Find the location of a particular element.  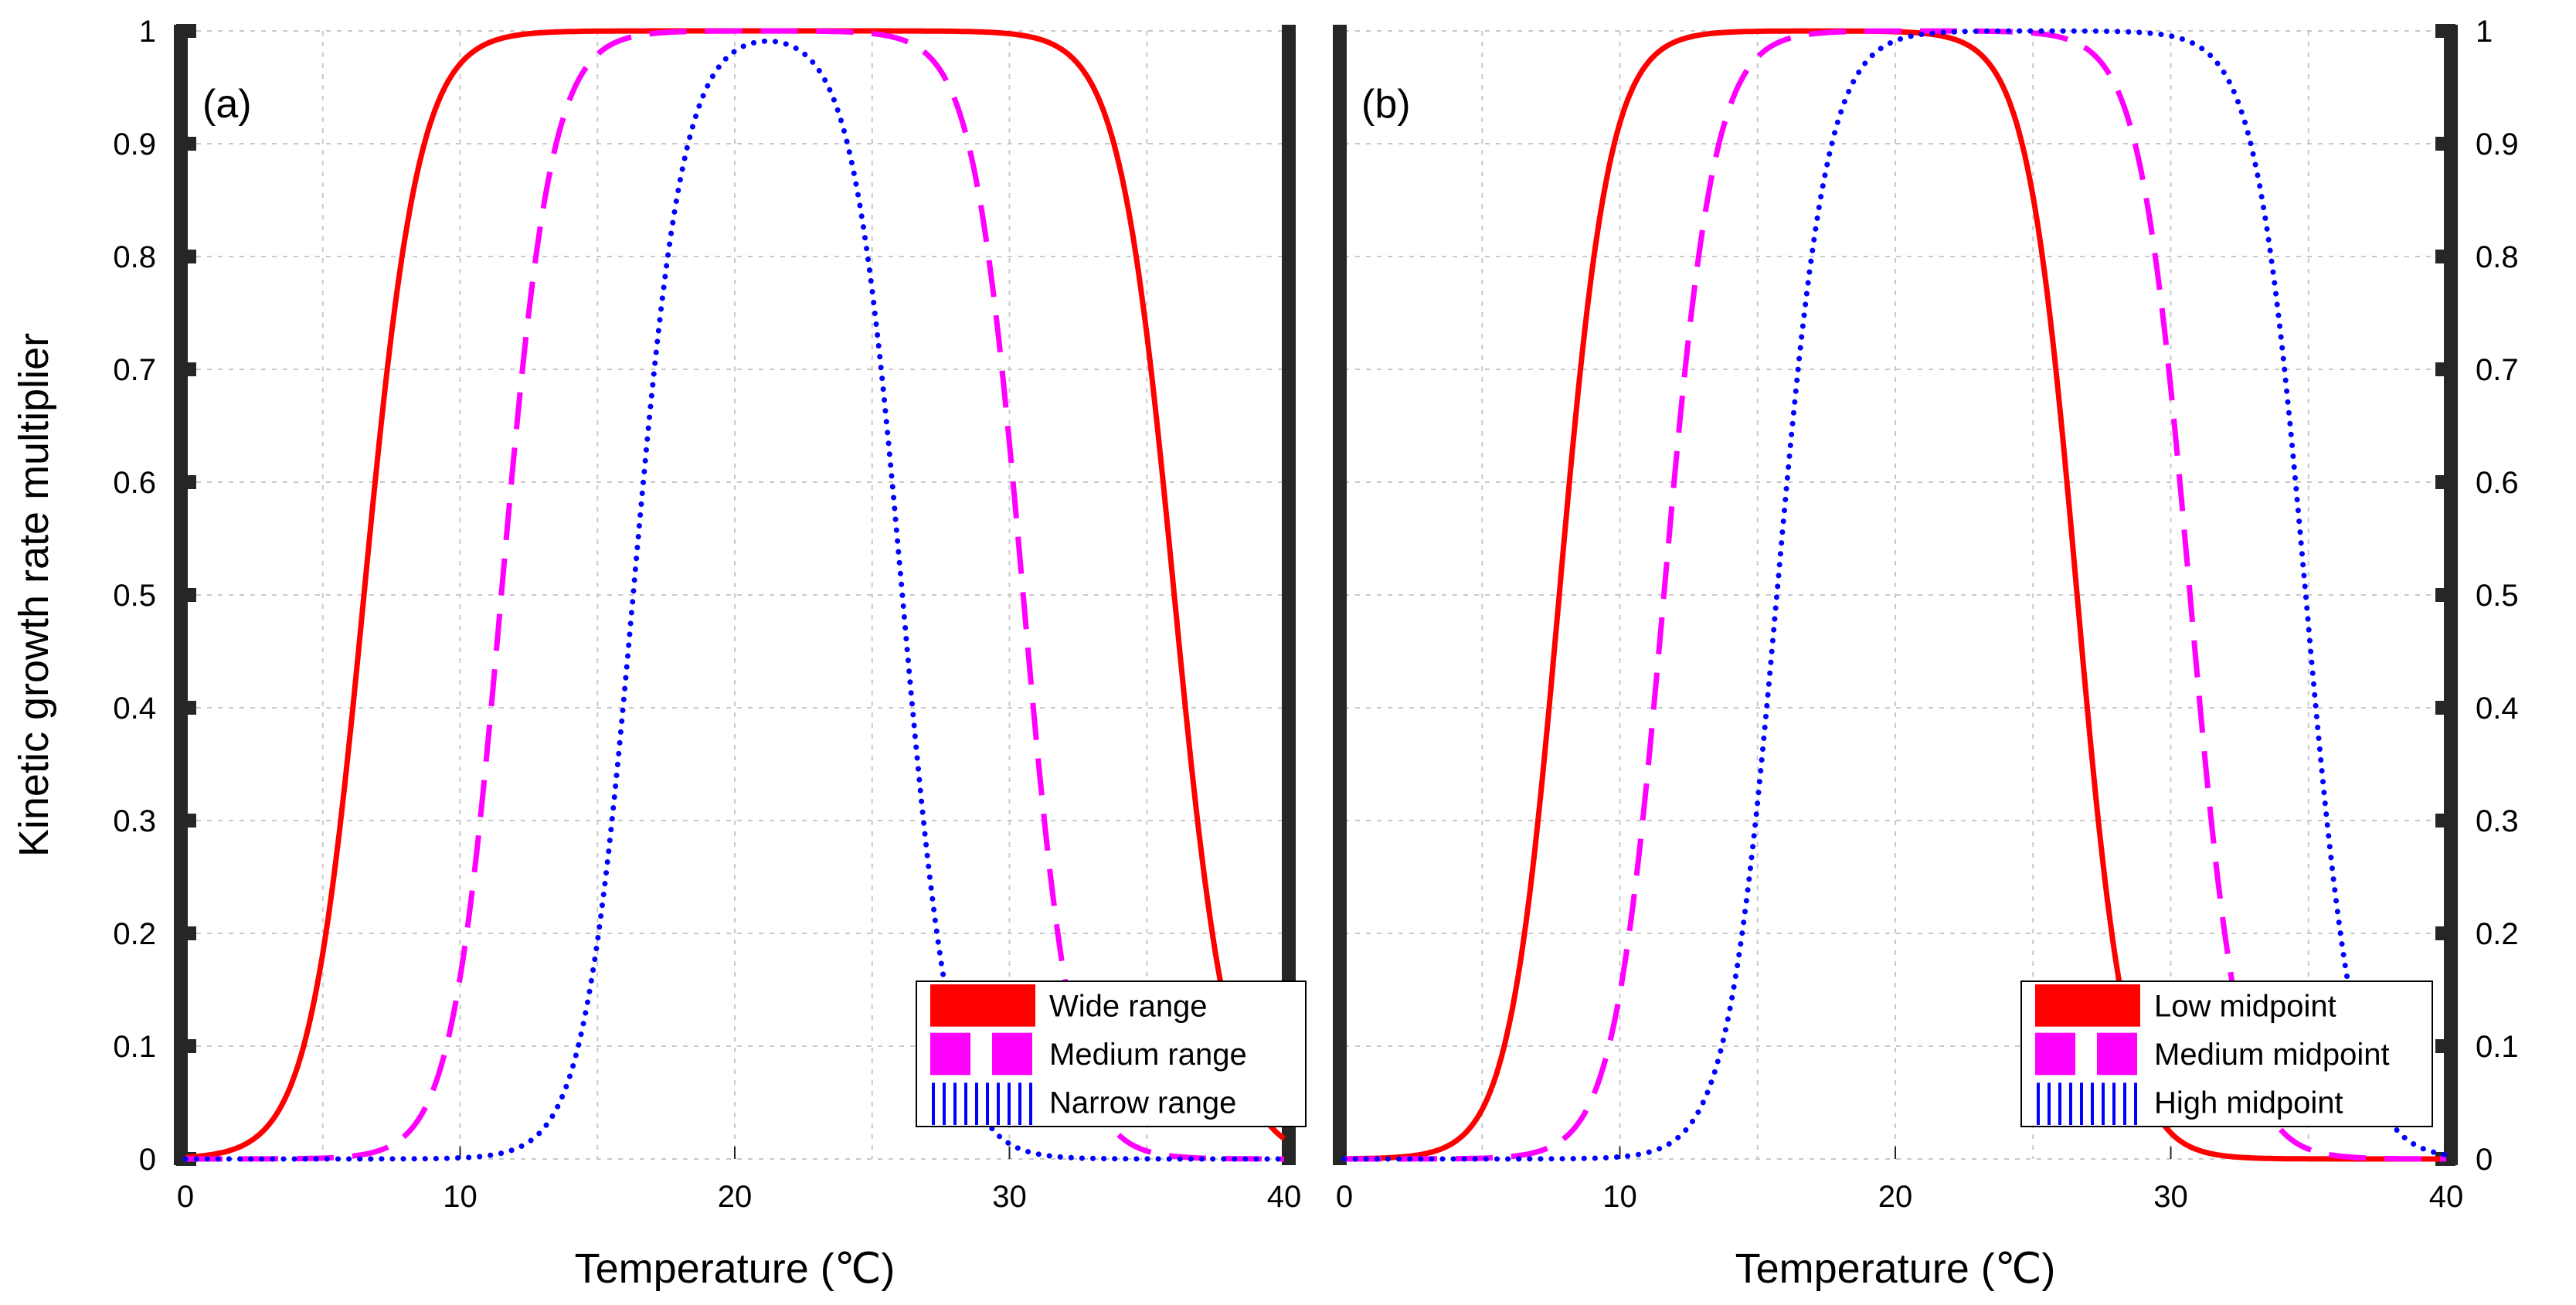

panel-label: (b) is located at coordinates (1386, 104).